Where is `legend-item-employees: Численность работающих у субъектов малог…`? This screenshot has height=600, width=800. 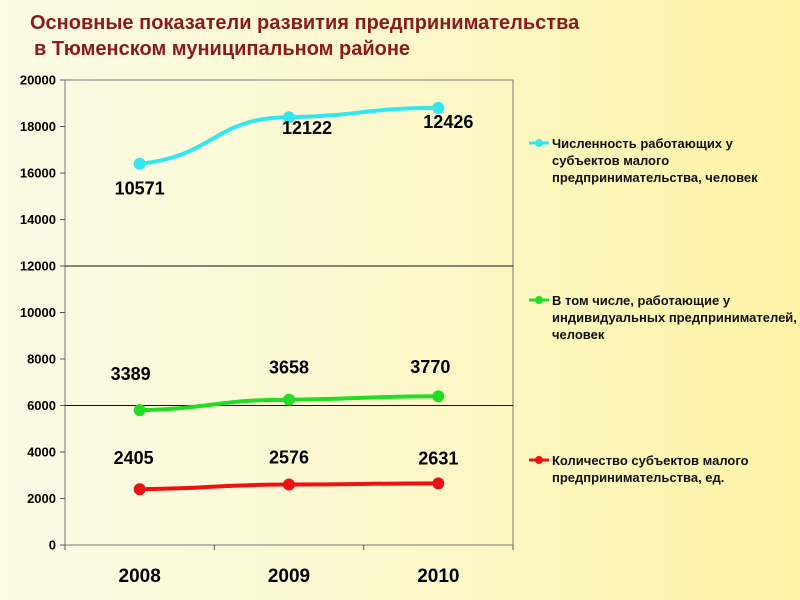
legend-item-employees: Численность работающих у субъектов малог… is located at coordinates (664, 160).